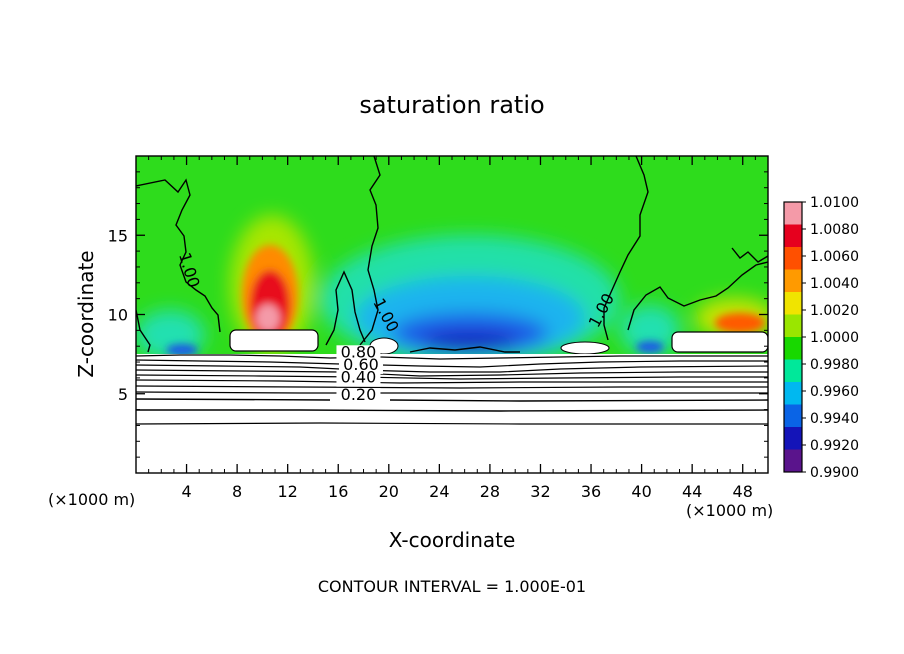 Image resolution: width=904 pixels, height=654 pixels. Describe the element at coordinates (740, 323) in the screenshot. I see `orange-right-plume` at that location.